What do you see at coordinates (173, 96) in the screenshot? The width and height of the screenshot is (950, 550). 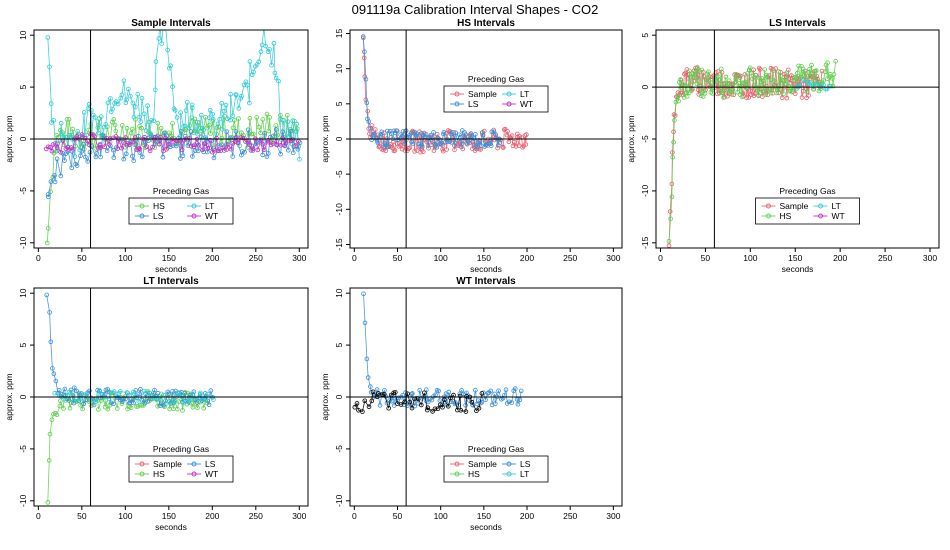 I see `series-lt` at bounding box center [173, 96].